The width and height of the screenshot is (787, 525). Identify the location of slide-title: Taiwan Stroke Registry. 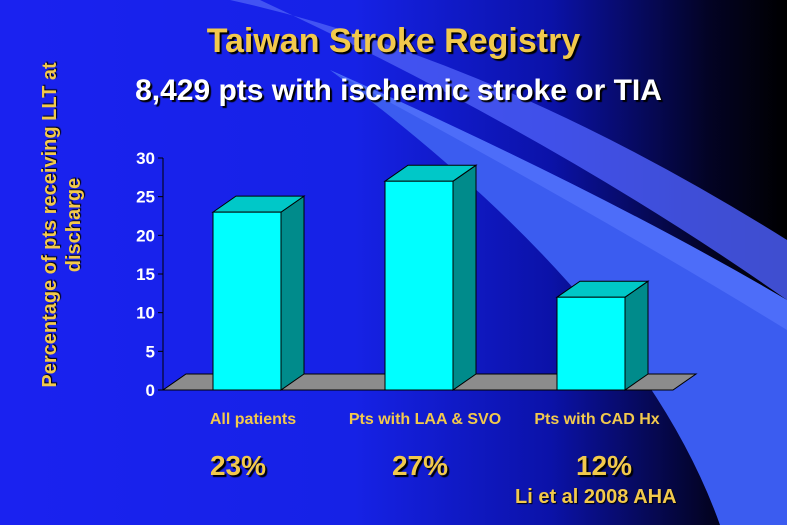
(393, 41).